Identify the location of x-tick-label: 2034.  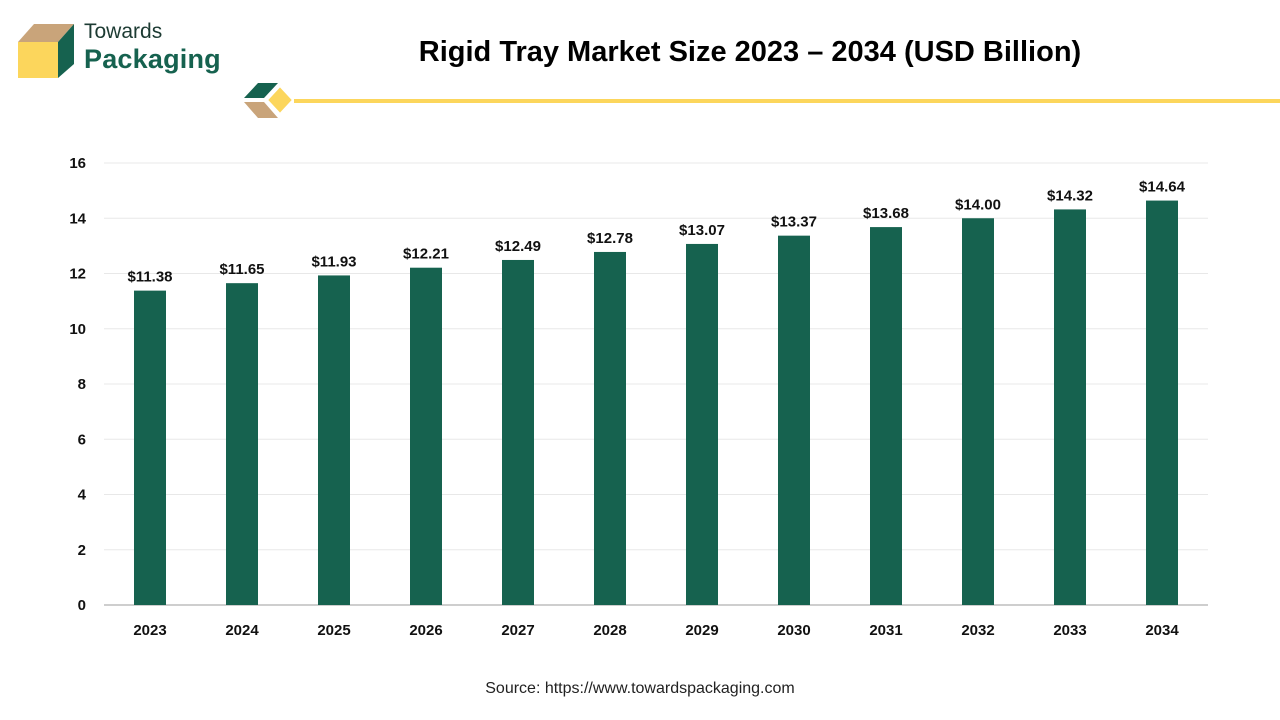
(1162, 630).